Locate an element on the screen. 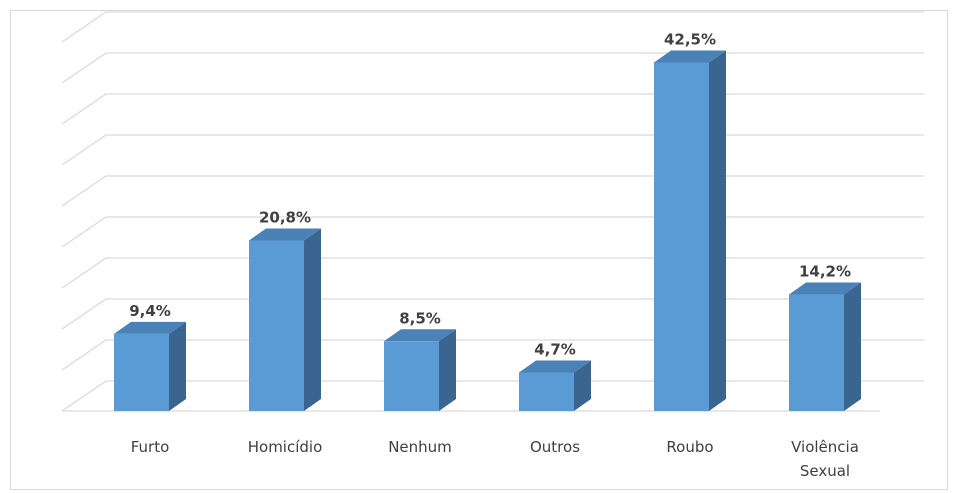  category-label: Furto is located at coordinates (150, 447).